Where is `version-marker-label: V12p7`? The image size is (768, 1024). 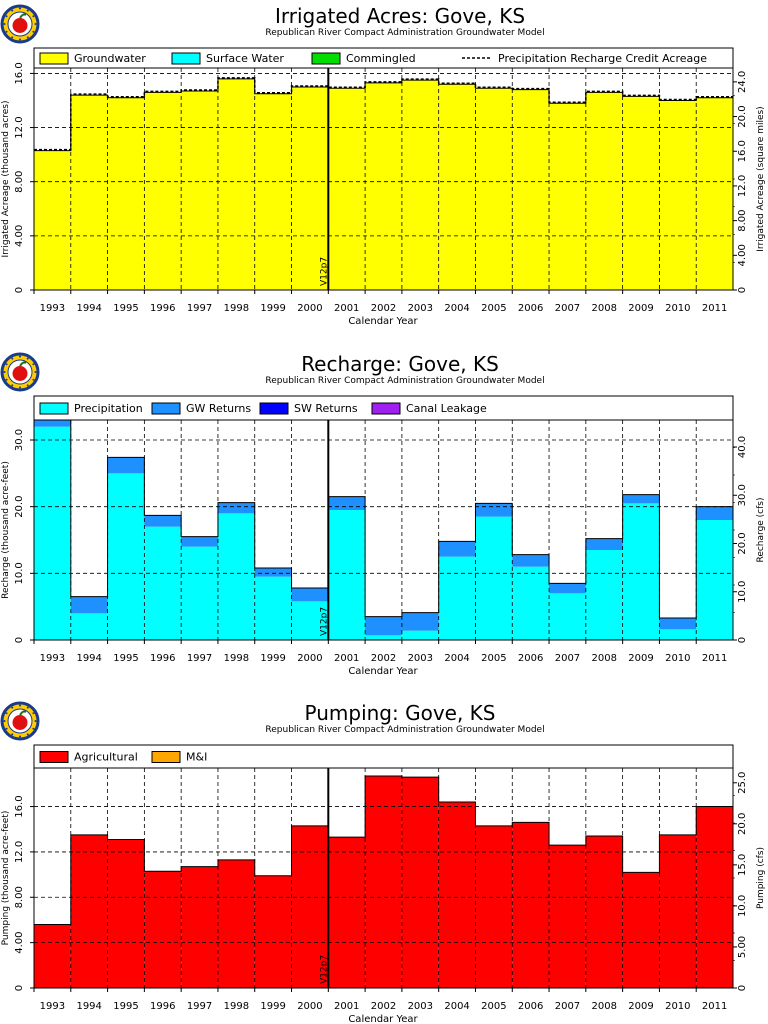 version-marker-label: V12p7 is located at coordinates (324, 969).